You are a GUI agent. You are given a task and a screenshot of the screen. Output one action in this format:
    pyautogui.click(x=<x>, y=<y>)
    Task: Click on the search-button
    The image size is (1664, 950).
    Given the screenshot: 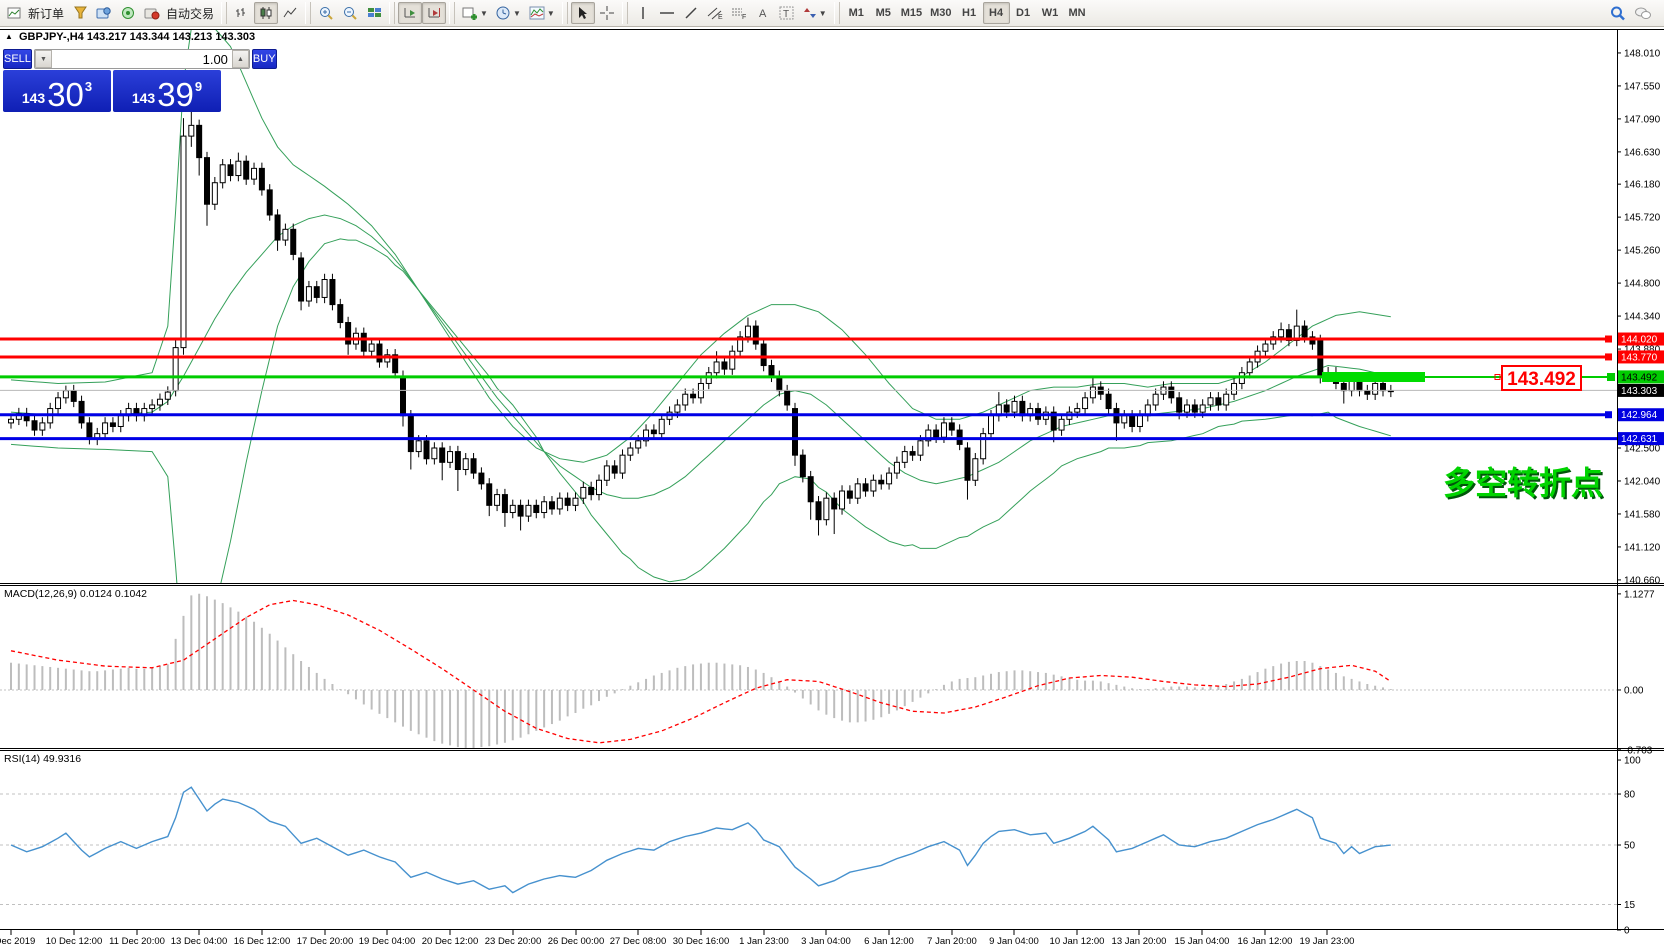 What is the action you would take?
    pyautogui.click(x=1618, y=13)
    